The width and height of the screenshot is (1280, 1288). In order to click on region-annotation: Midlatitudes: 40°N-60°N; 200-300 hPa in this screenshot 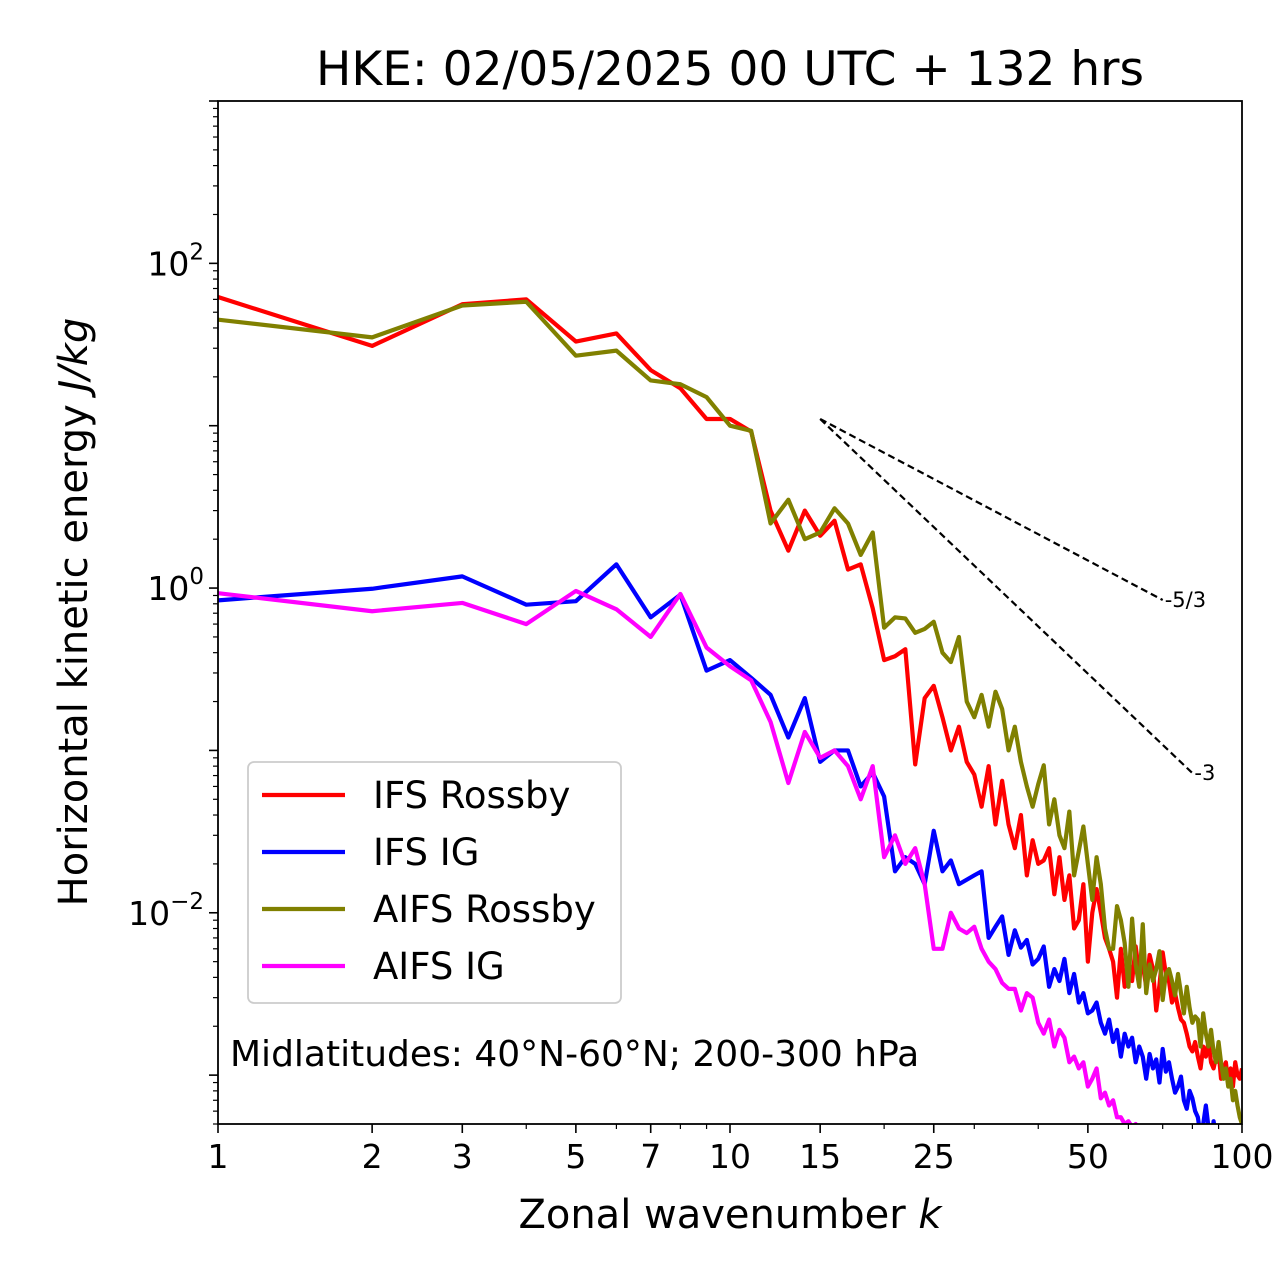, I will do `click(574, 1054)`.